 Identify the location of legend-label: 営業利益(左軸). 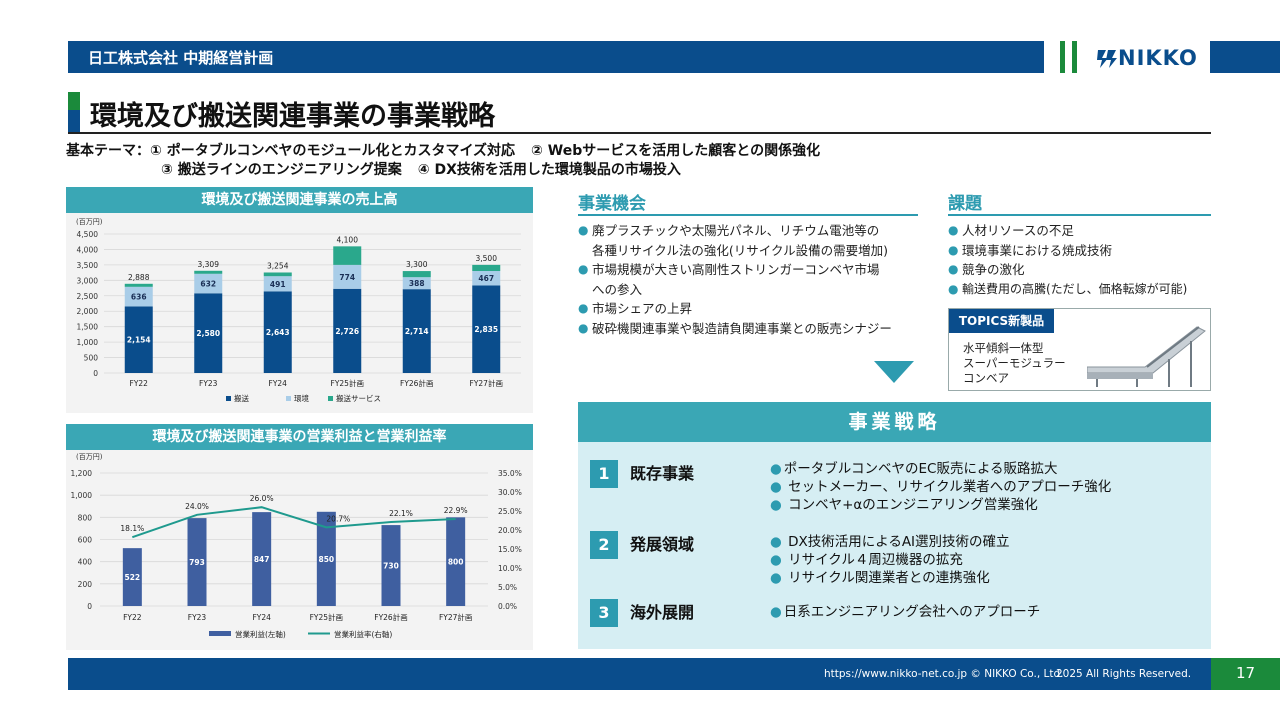
(260, 634).